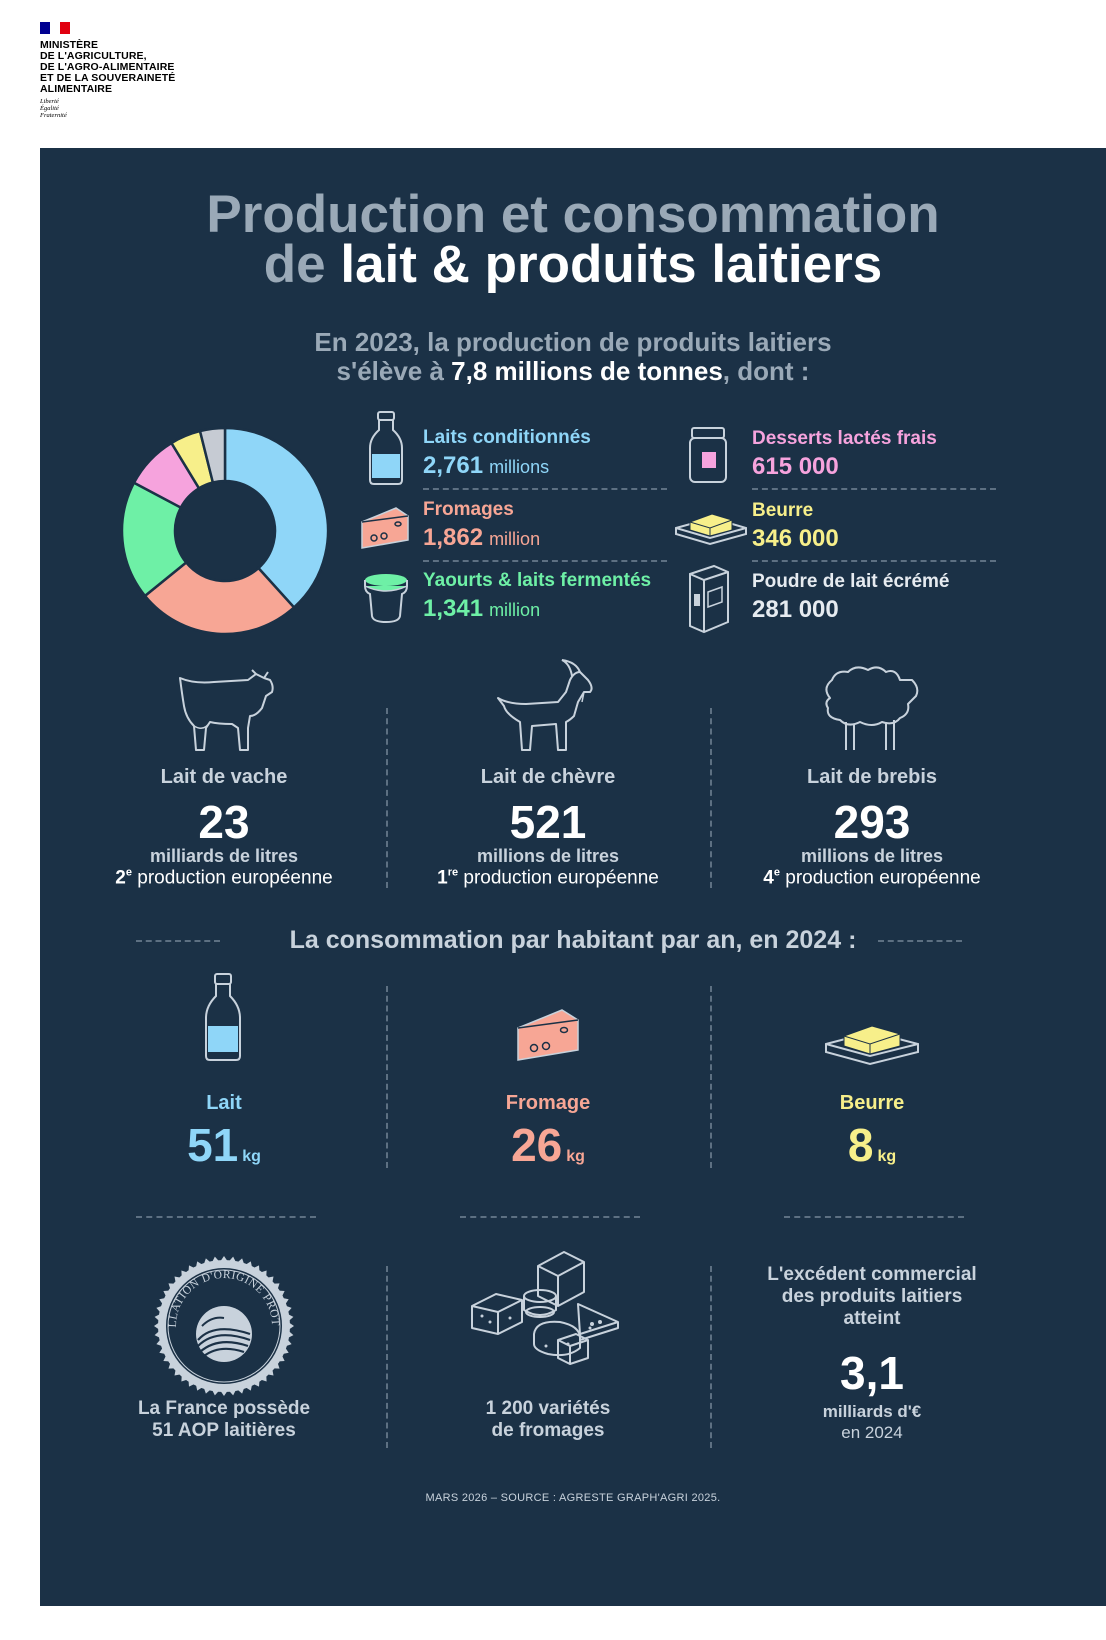  Describe the element at coordinates (224, 1145) in the screenshot. I see `consumption-value: 51 kg` at that location.